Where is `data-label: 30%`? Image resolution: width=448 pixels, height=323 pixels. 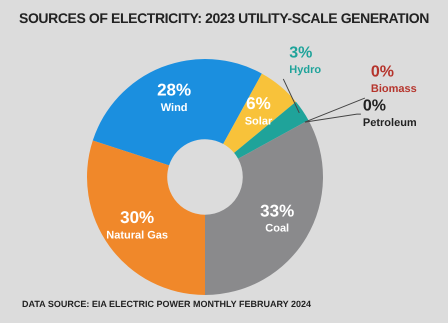
data-label: 30% is located at coordinates (137, 217).